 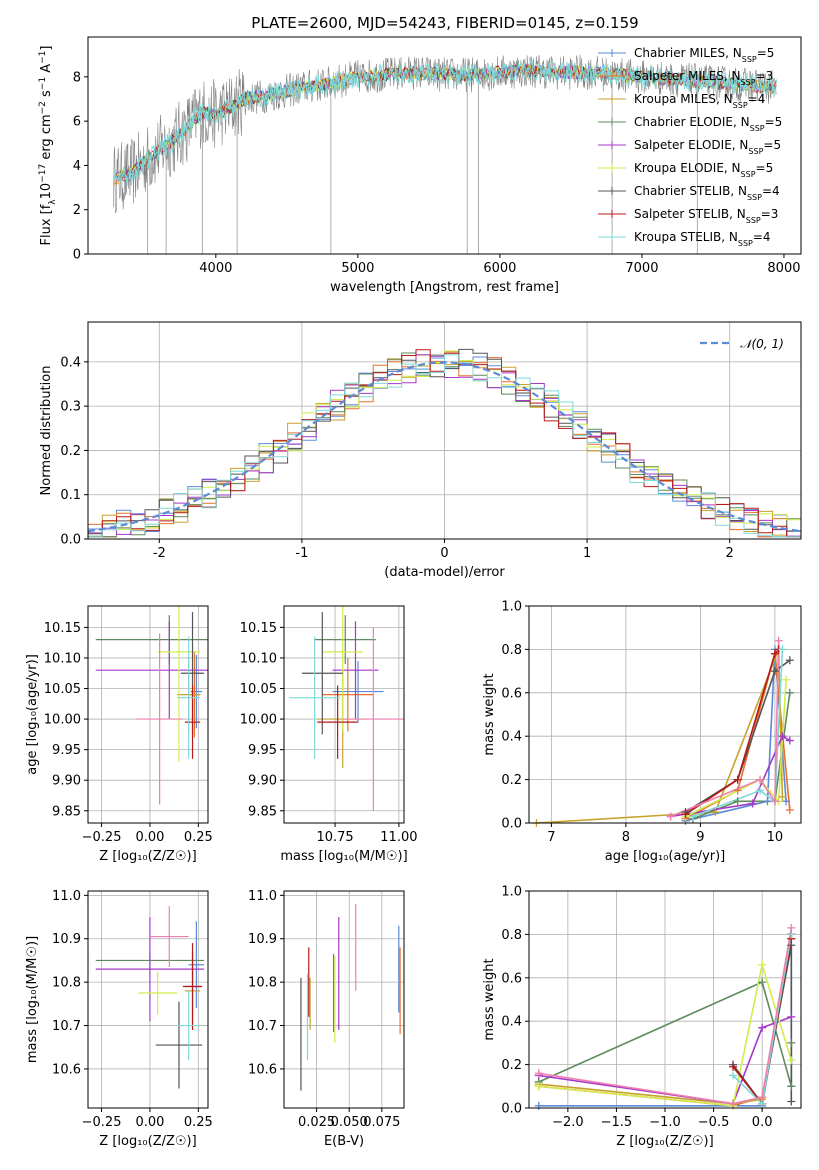 What do you see at coordinates (62, 658) in the screenshot?
I see `y-tick-label: 10.10` at bounding box center [62, 658].